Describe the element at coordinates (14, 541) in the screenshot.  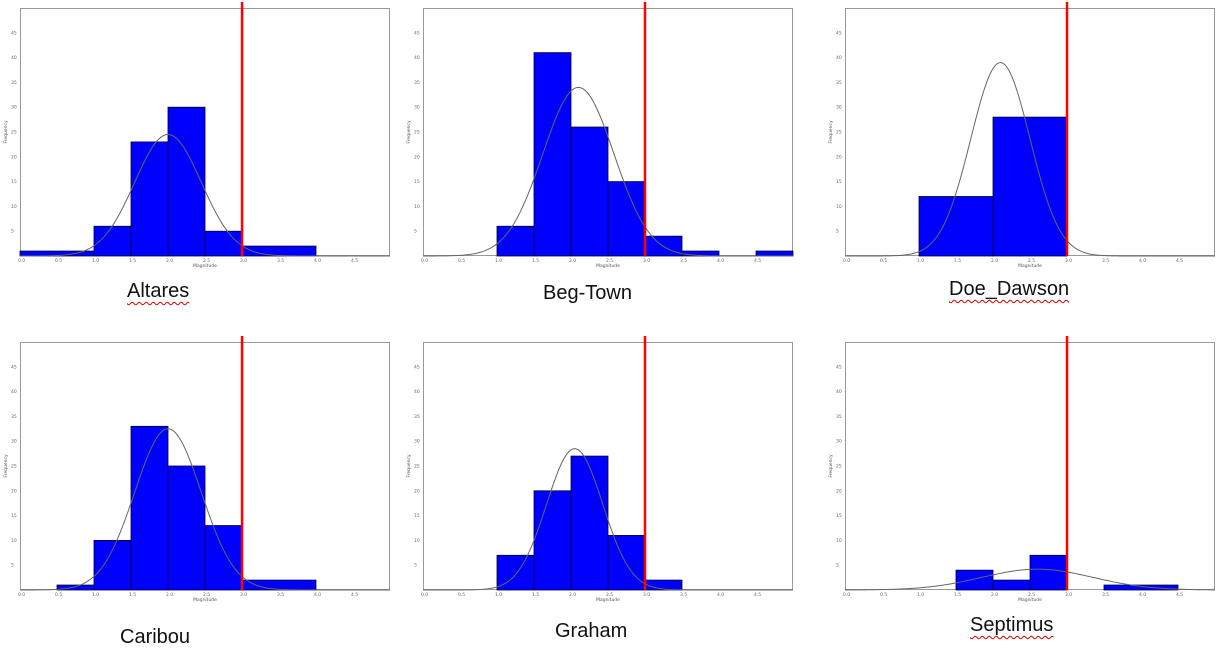
I see `y-tick-label: 10` at that location.